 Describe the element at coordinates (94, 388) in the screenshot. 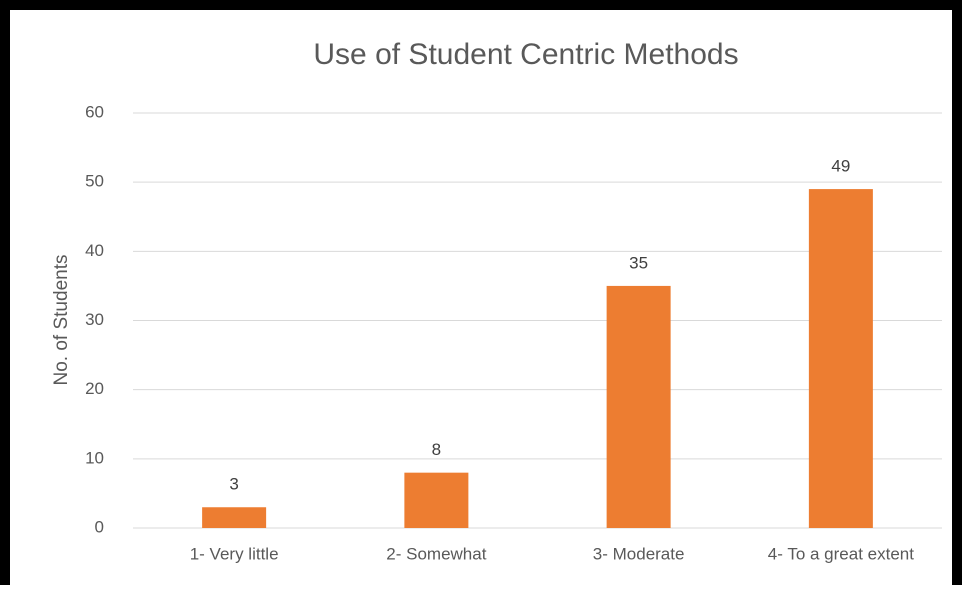

I see `y-tick-label: 20` at that location.